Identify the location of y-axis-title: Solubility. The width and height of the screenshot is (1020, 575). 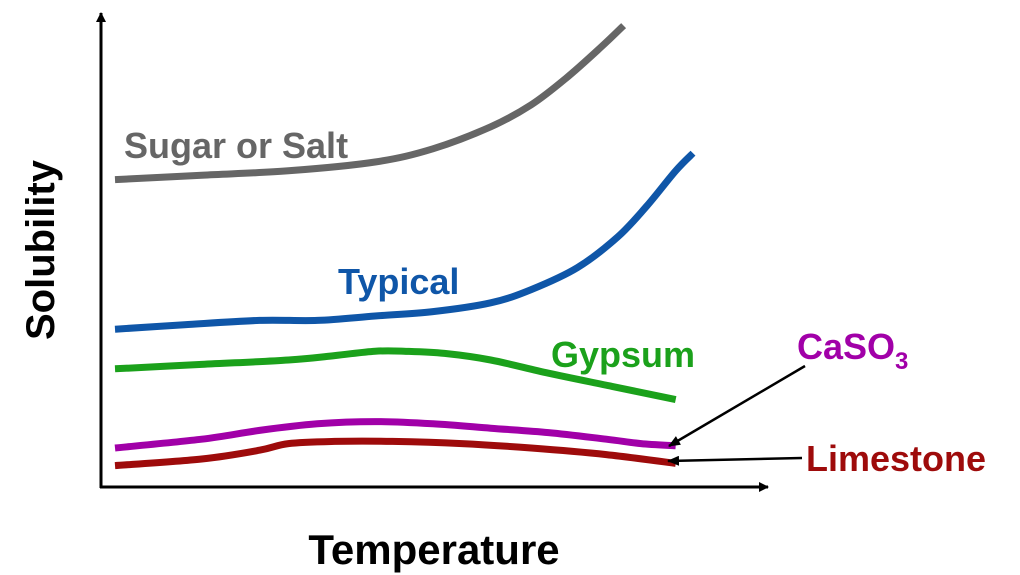
(41, 249).